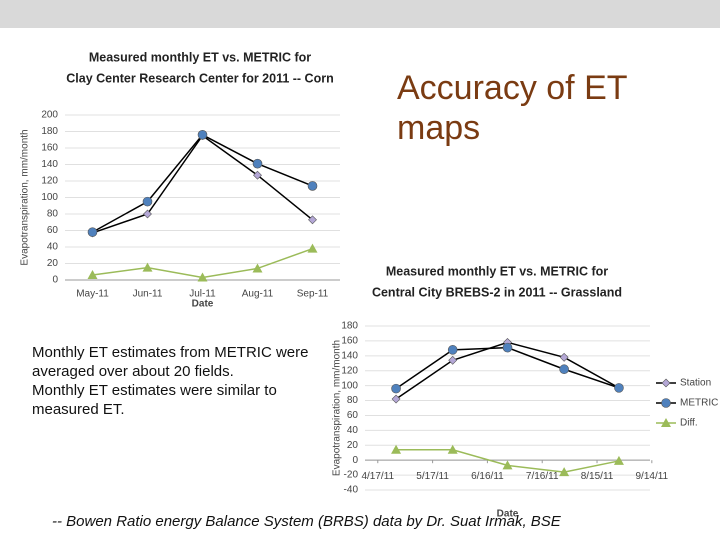 The height and width of the screenshot is (540, 720). I want to click on x-tick-label: 4/17/11, so click(377, 476).